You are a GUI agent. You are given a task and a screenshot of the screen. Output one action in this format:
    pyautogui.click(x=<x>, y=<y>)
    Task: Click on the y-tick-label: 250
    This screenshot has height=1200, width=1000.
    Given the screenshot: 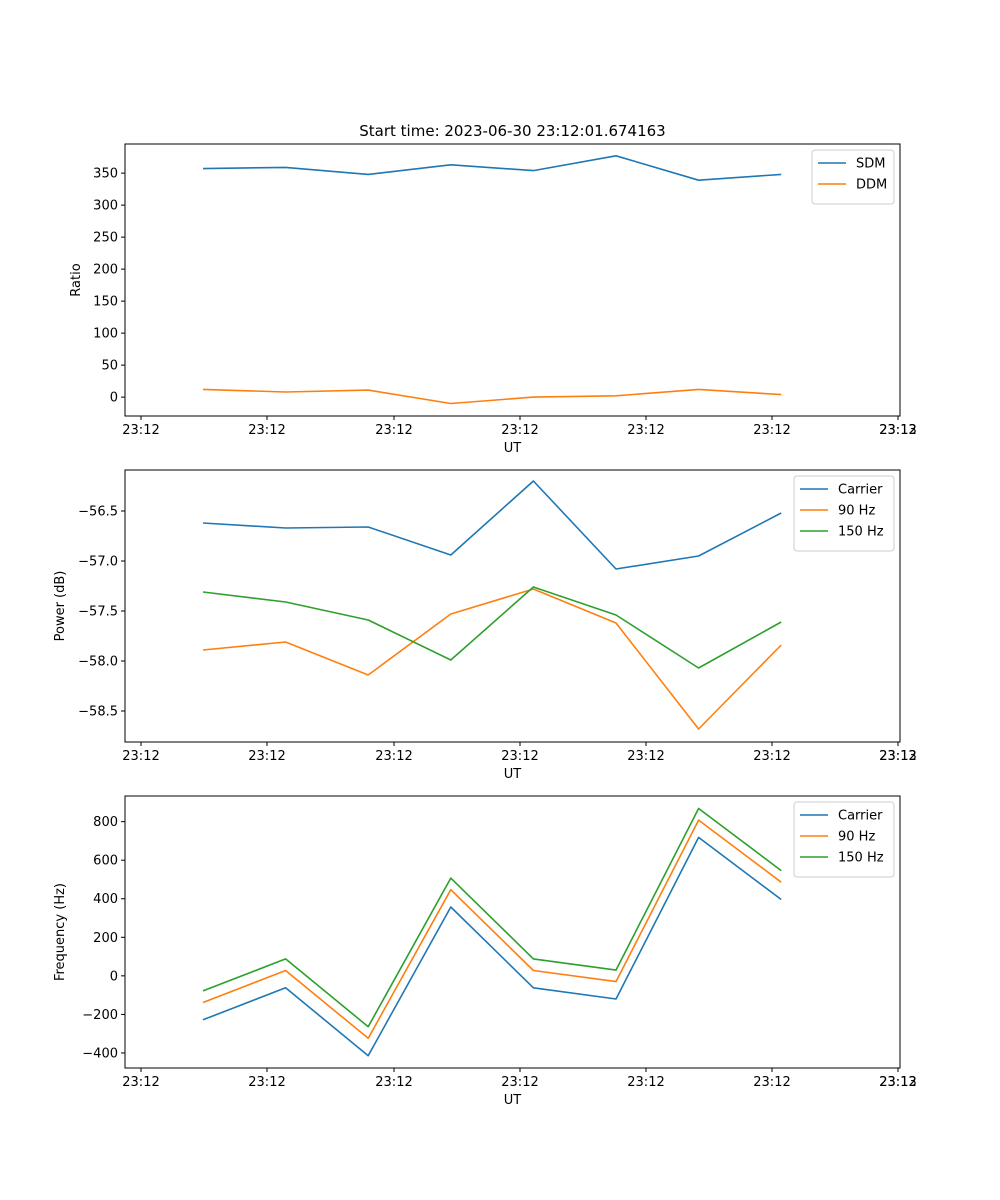 What is the action you would take?
    pyautogui.click(x=105, y=238)
    